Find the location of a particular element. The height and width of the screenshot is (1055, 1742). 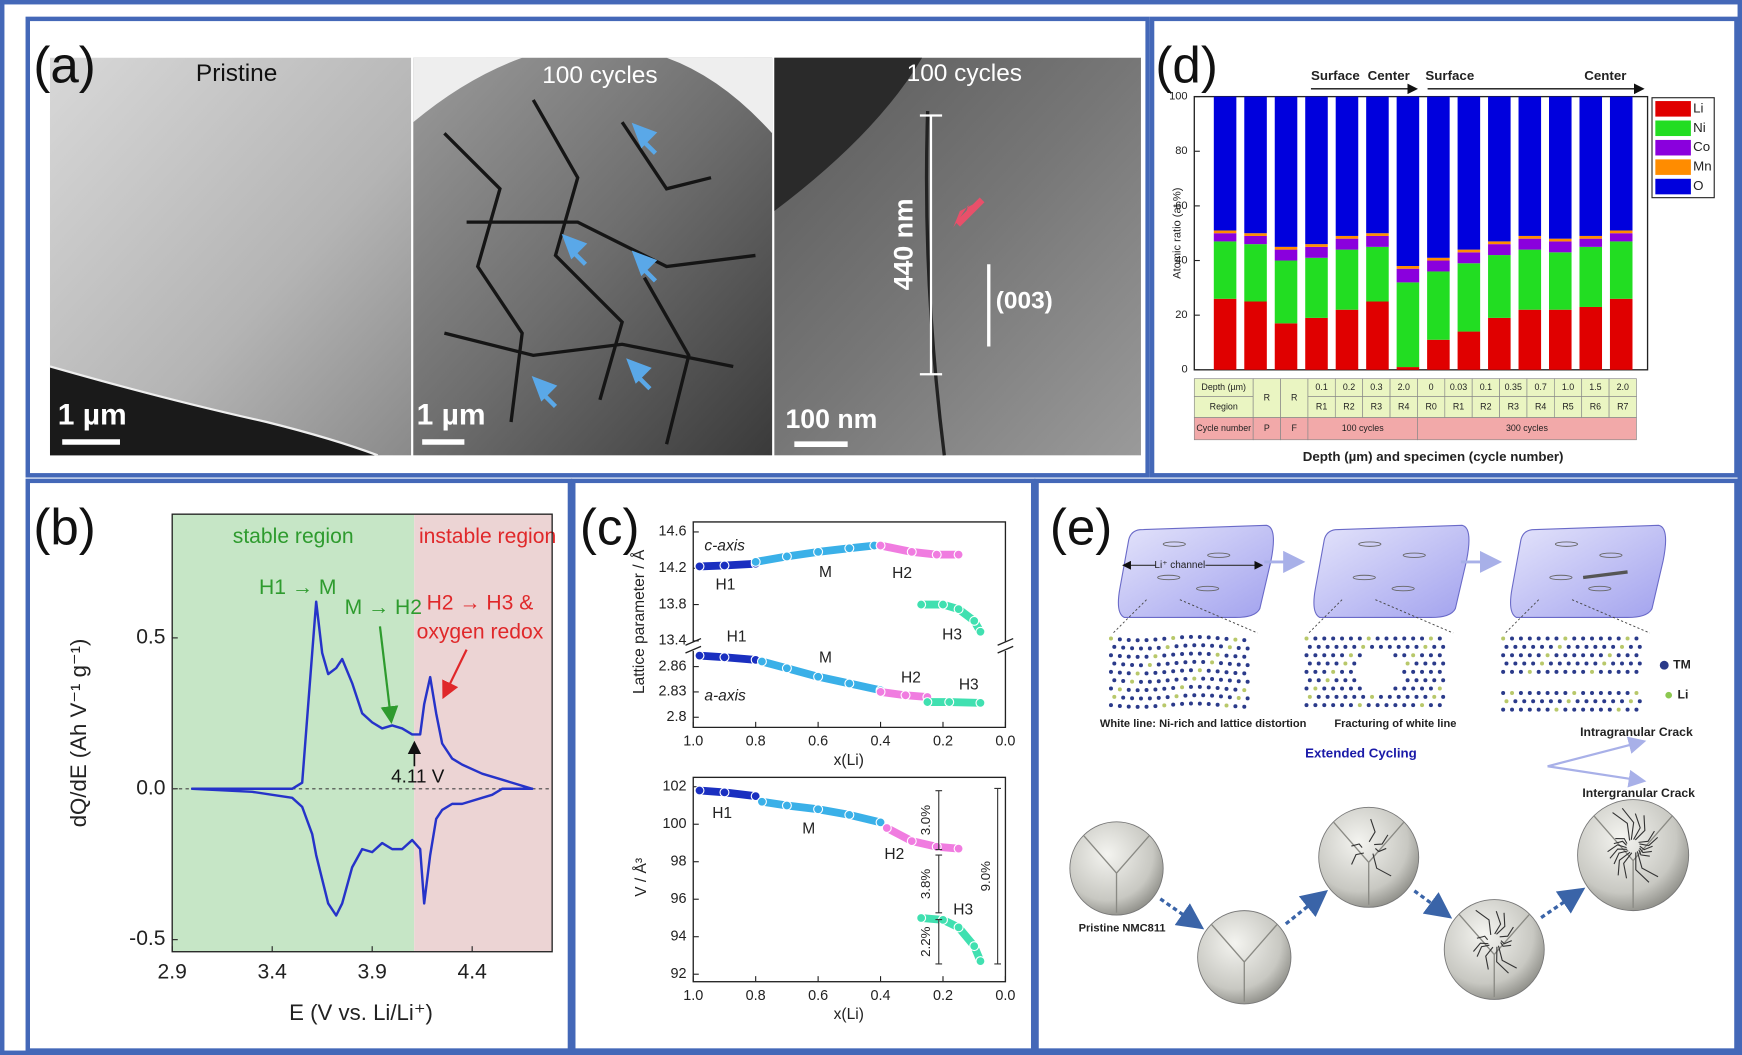

x-tick-label: 0.6 is located at coordinates (818, 996).